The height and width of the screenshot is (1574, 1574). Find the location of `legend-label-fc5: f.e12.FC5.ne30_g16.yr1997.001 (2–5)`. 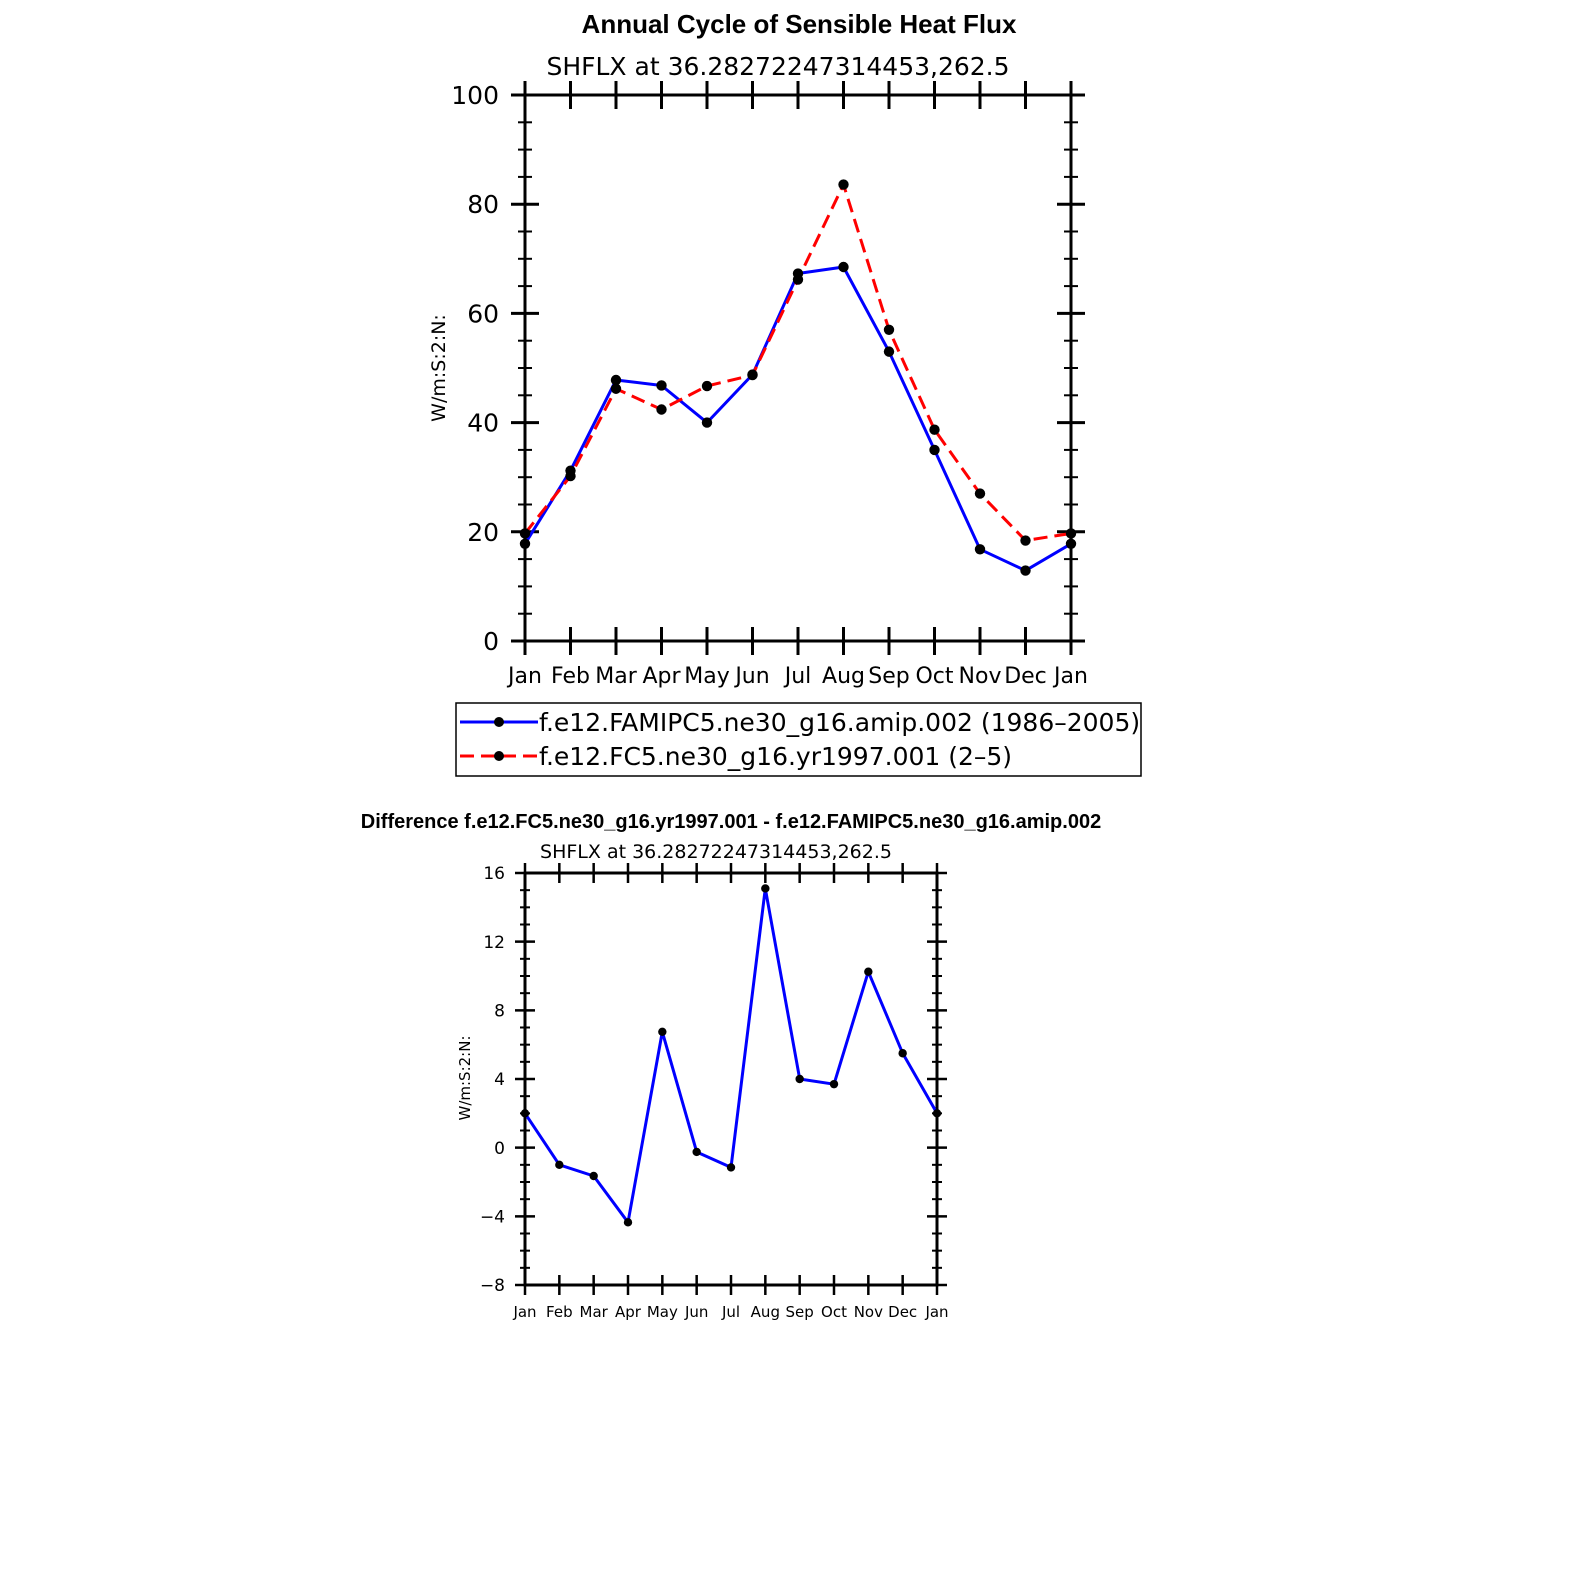

legend-label-fc5: f.e12.FC5.ne30_g16.yr1997.001 (2–5) is located at coordinates (775, 756).